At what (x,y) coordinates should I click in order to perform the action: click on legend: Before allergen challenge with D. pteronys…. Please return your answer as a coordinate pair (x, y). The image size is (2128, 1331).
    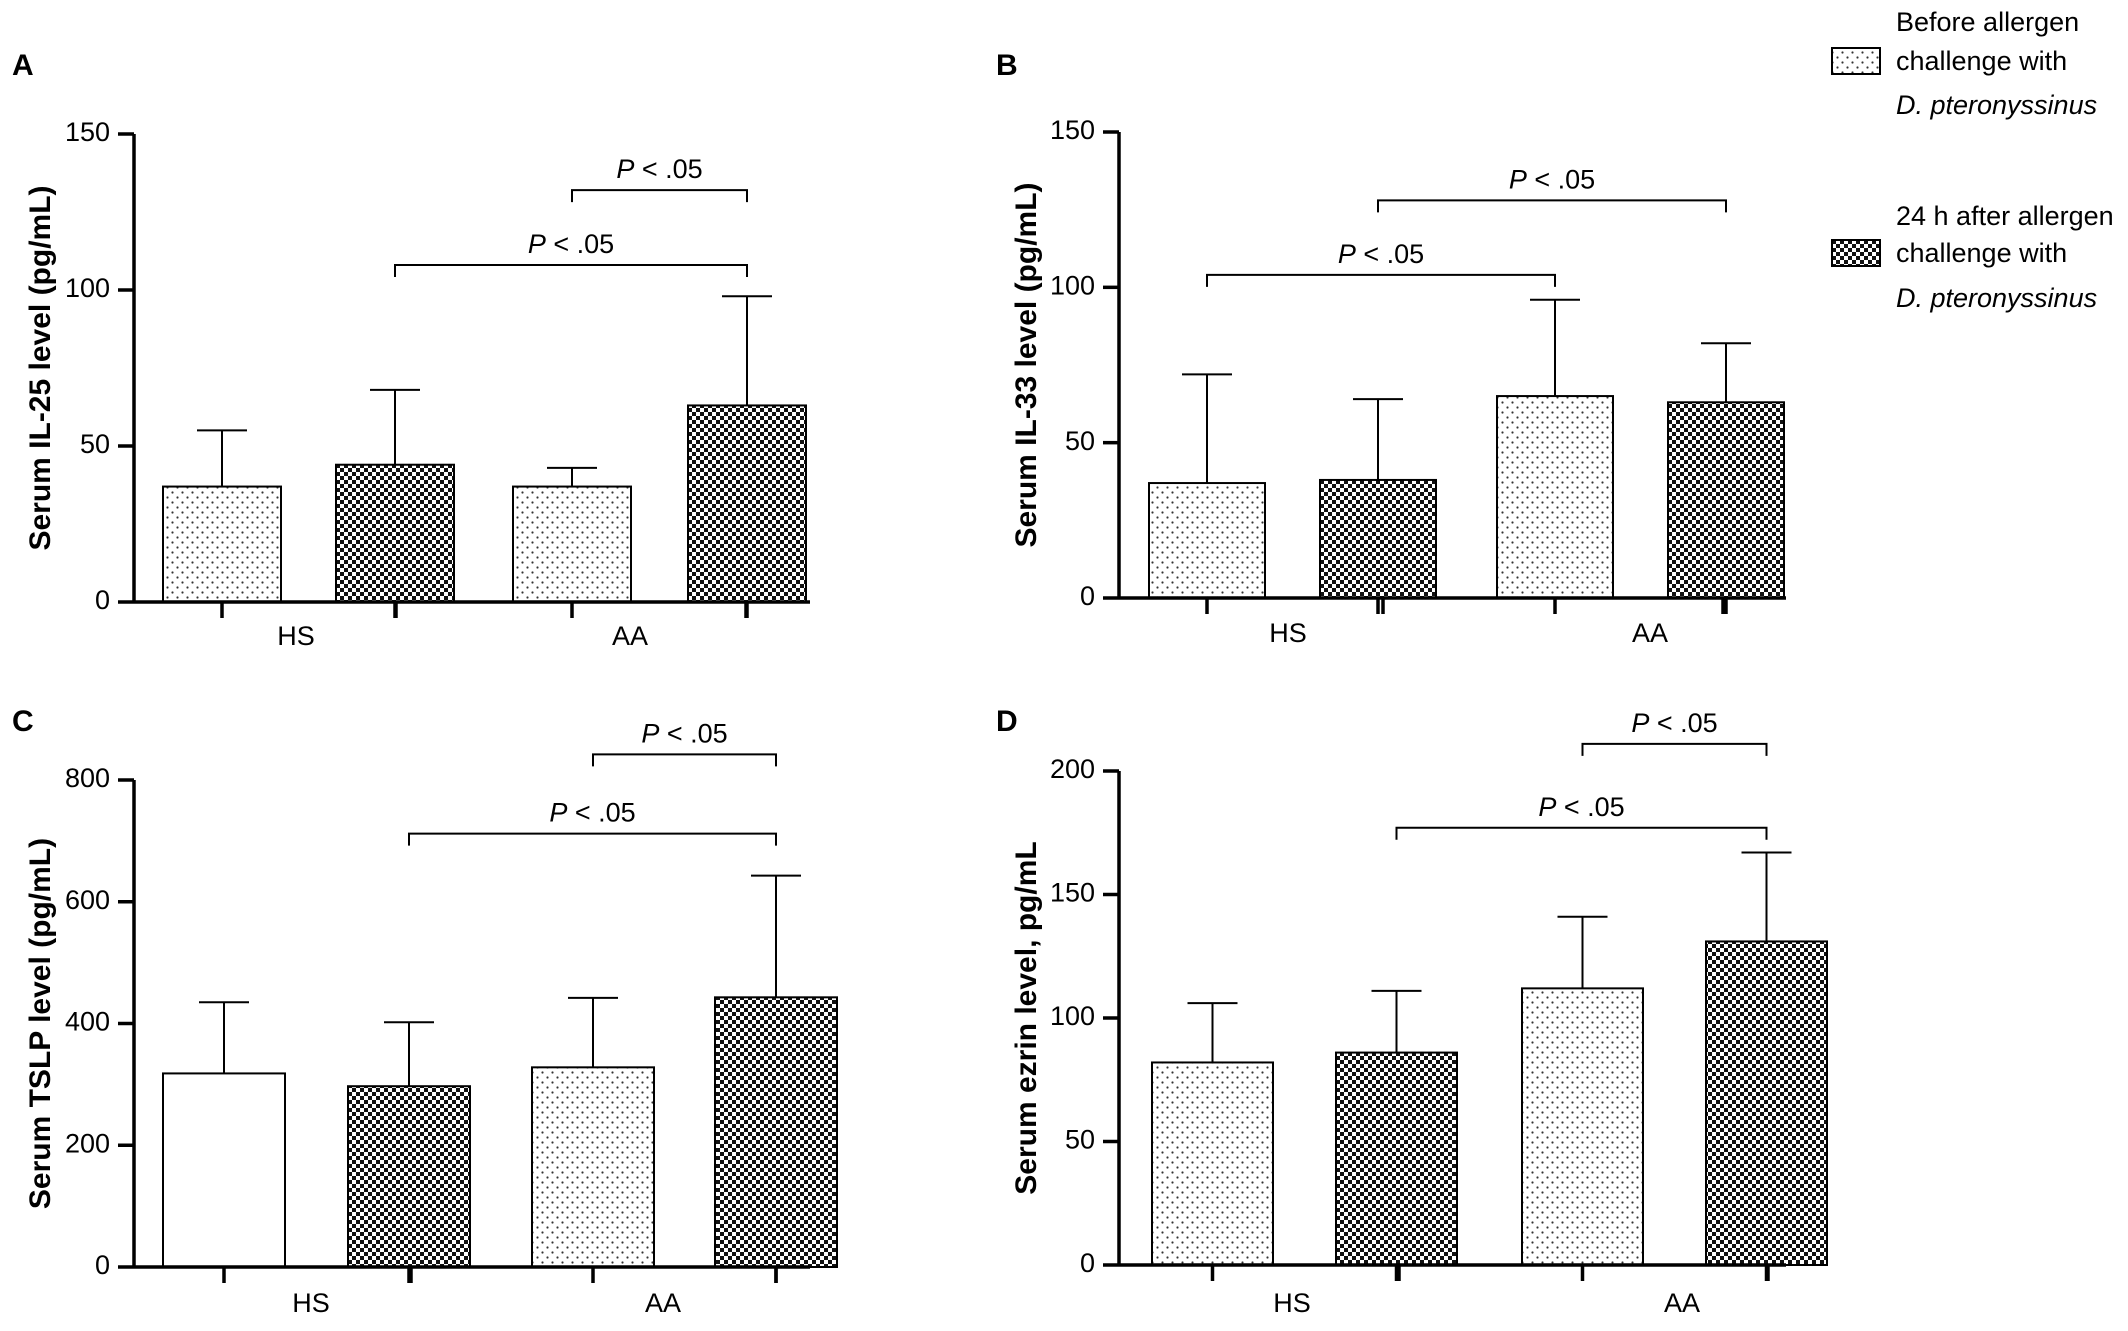
    Looking at the image, I should click on (1972, 160).